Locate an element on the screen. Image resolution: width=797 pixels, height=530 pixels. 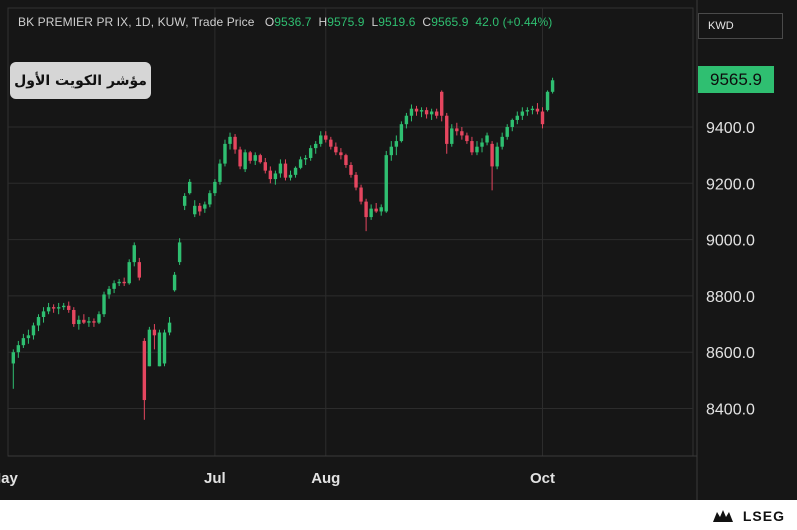
y-tick-label: 9200.0 is located at coordinates (730, 184).